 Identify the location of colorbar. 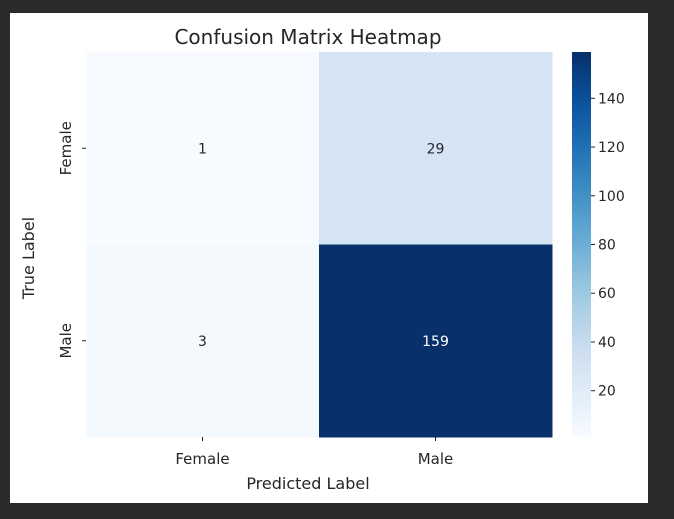
(581, 244).